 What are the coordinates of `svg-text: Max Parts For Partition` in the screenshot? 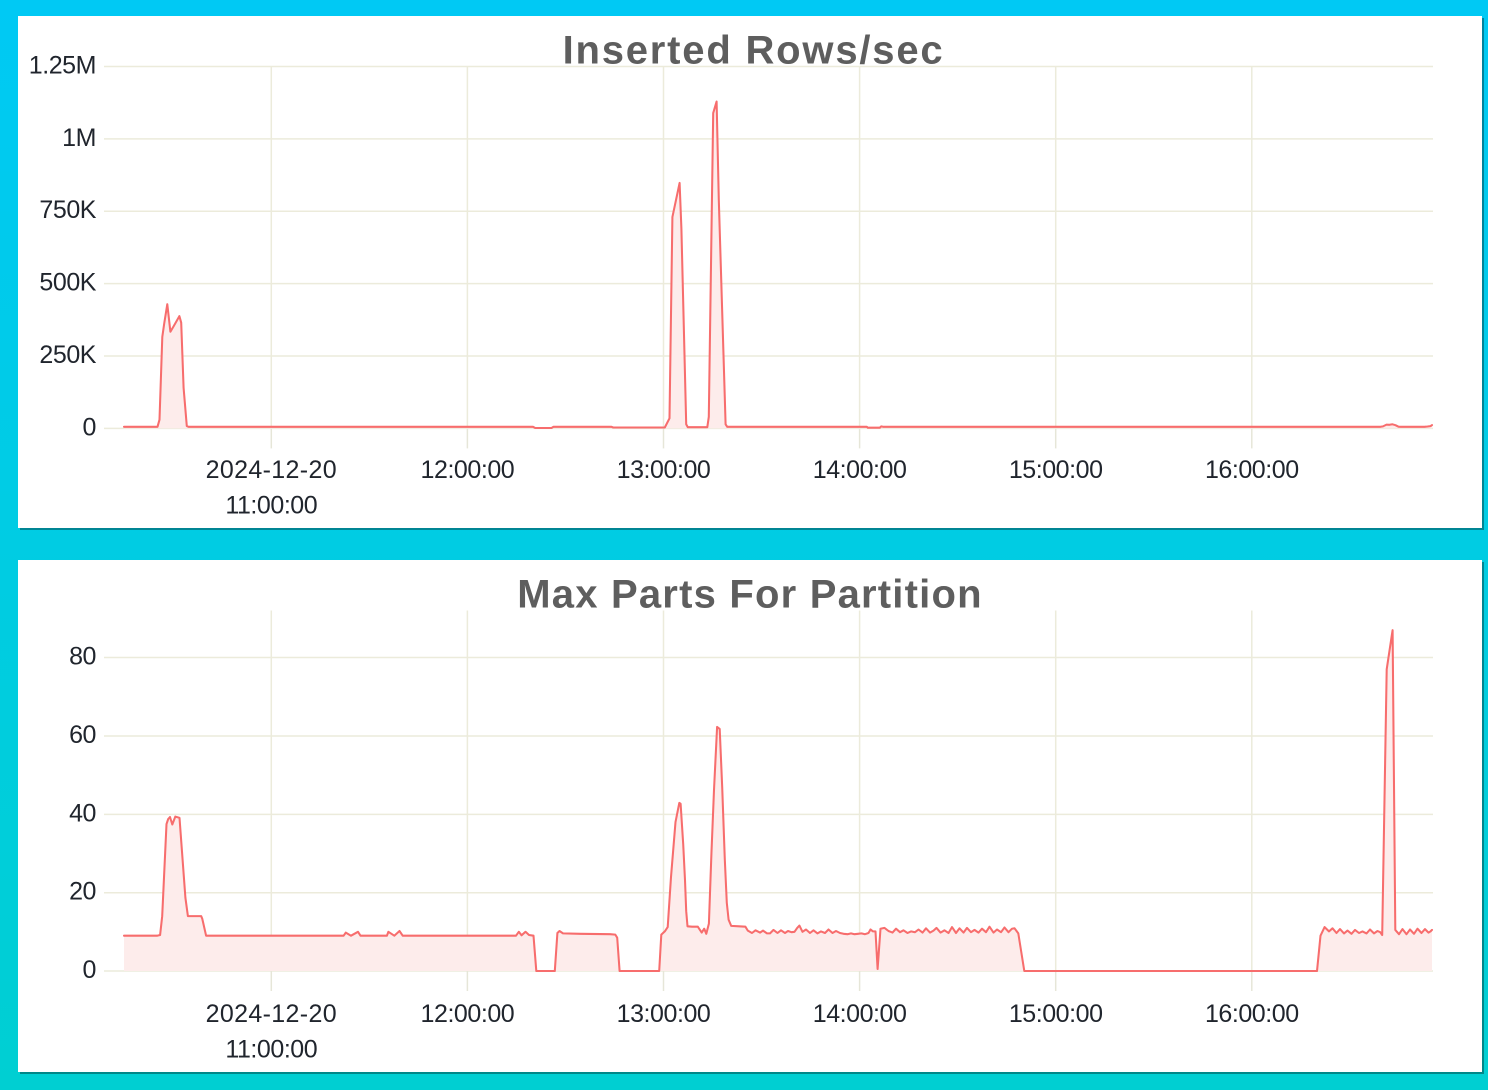 It's located at (749, 595).